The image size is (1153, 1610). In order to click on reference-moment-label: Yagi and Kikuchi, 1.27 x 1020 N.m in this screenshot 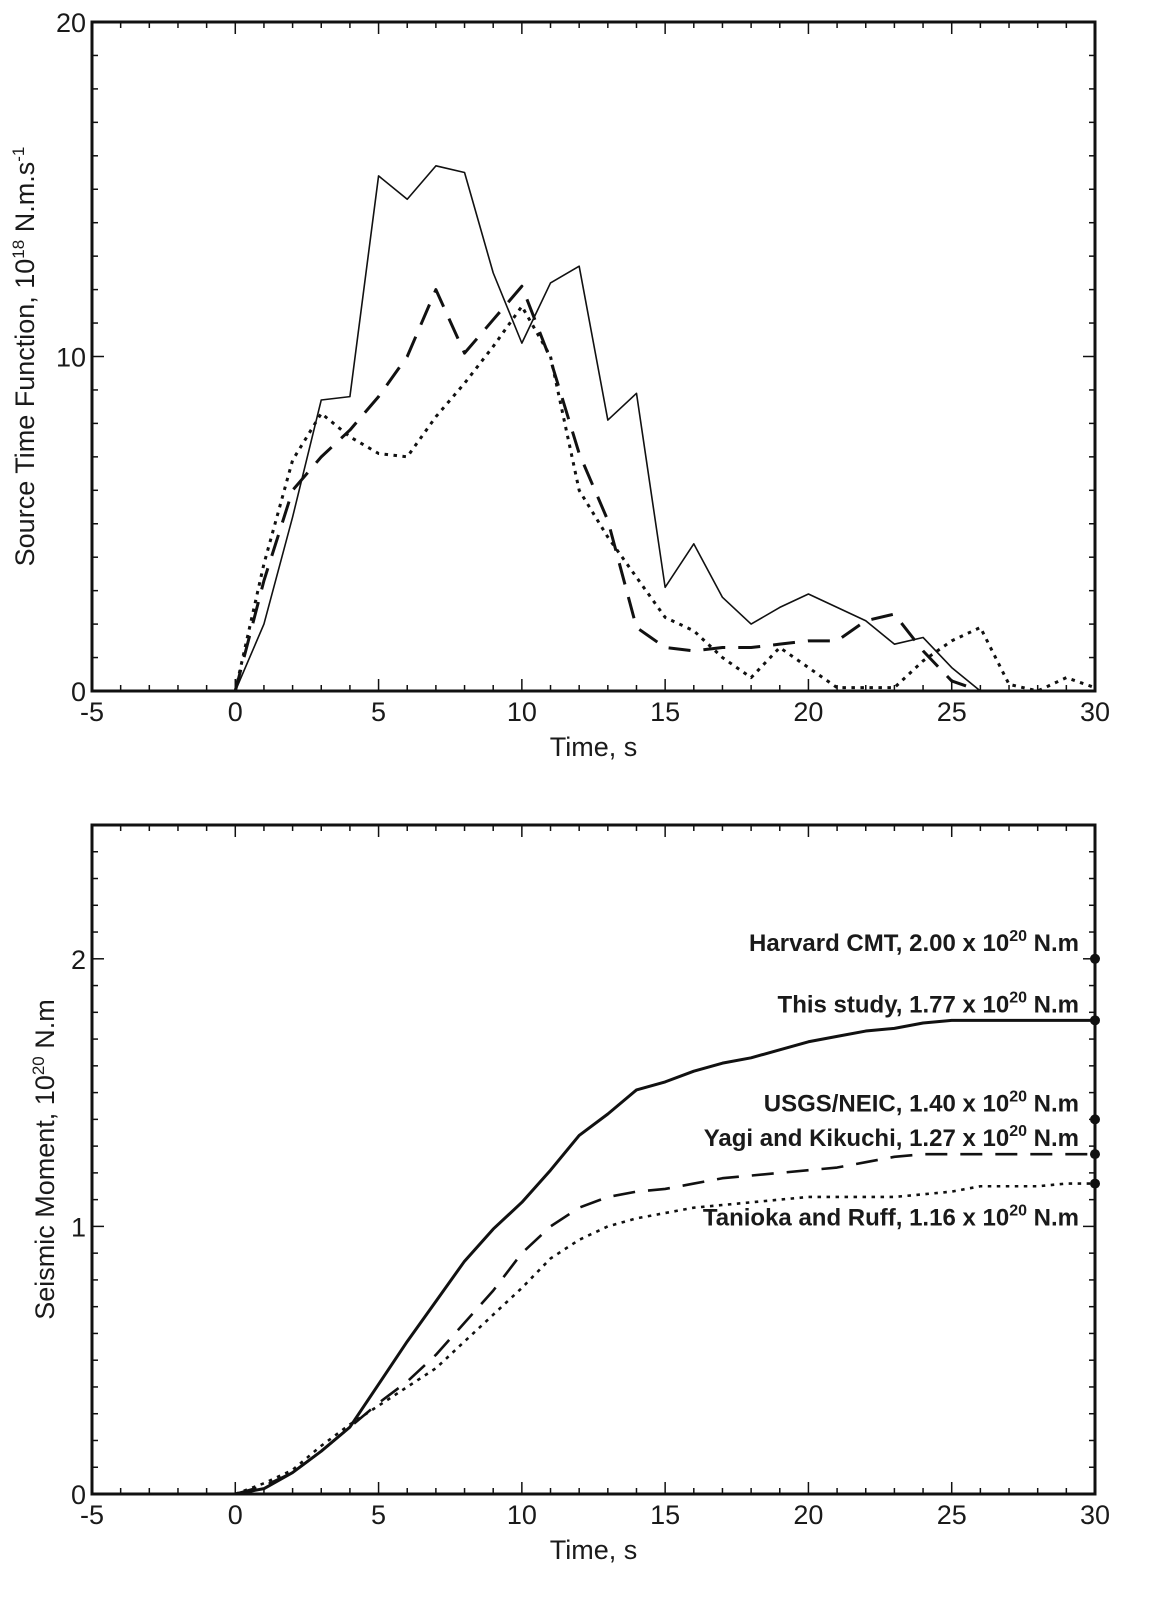, I will do `click(891, 1137)`.